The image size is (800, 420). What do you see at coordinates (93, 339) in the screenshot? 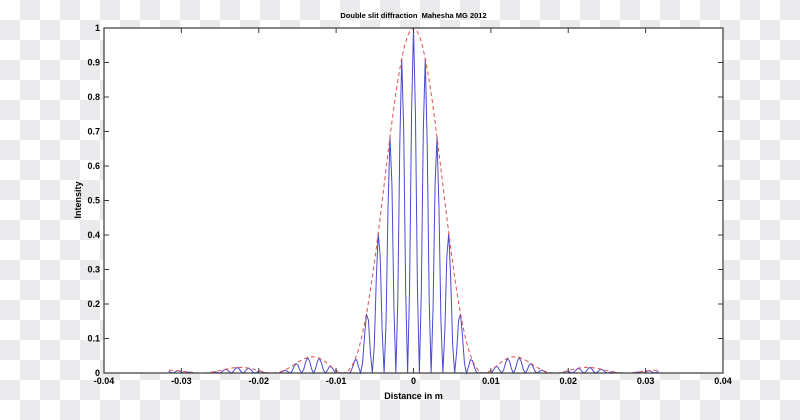
I see `y-tick-label: 0.1` at bounding box center [93, 339].